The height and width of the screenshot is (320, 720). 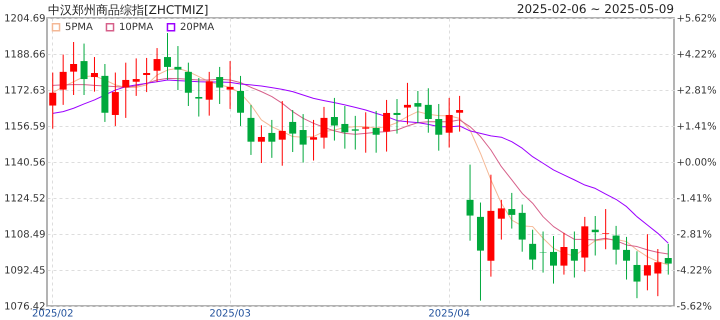 I want to click on chart-subtitle: 2025-02-06 ~ 2025-05-09, so click(x=595, y=9).